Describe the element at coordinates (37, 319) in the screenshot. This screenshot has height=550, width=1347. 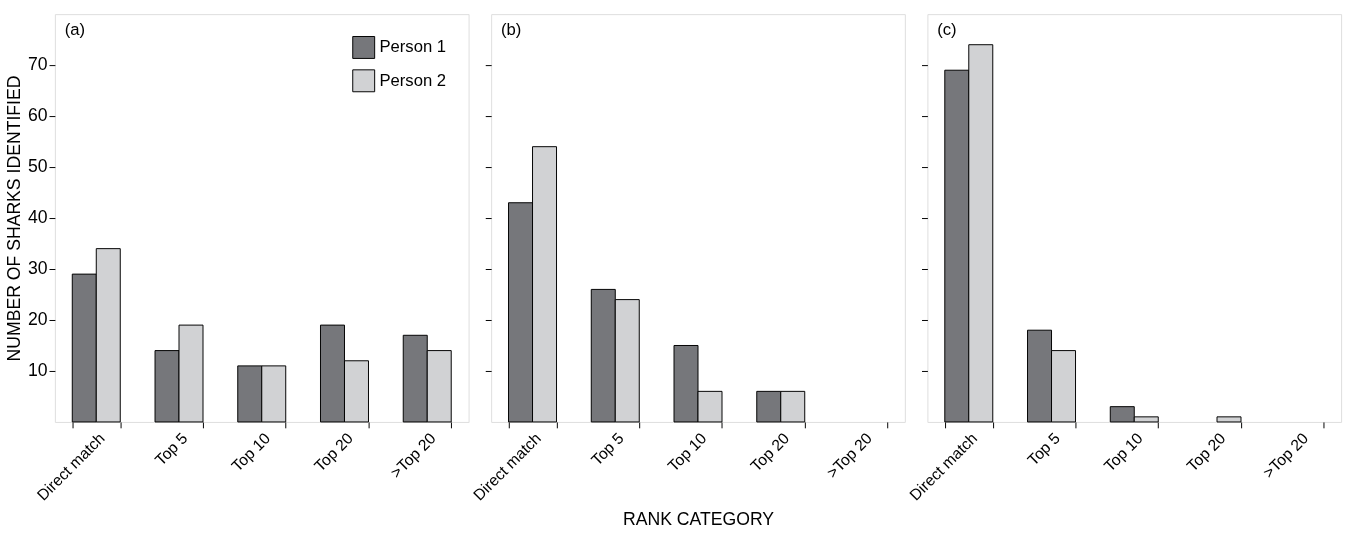
I see `y-tick-label: 20` at that location.